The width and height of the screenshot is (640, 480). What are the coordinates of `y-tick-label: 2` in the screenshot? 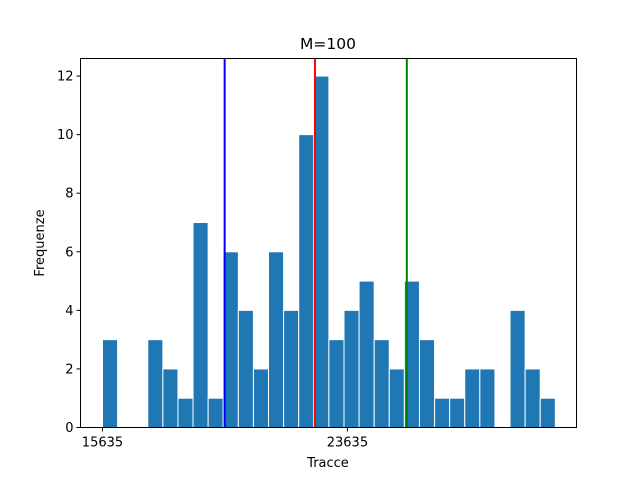 It's located at (69, 369).